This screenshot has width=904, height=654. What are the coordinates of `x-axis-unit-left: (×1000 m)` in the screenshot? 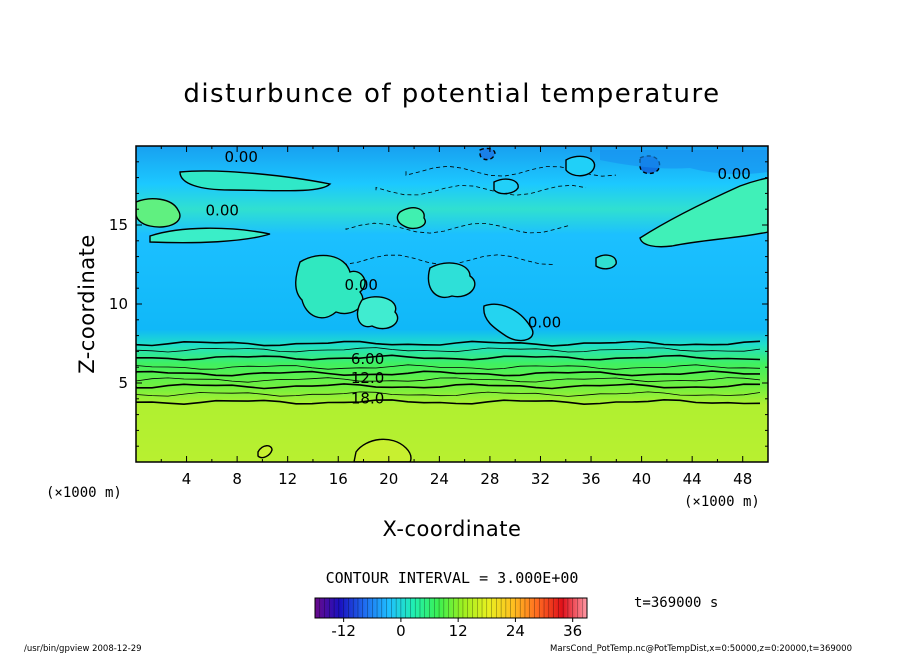 It's located at (84, 493).